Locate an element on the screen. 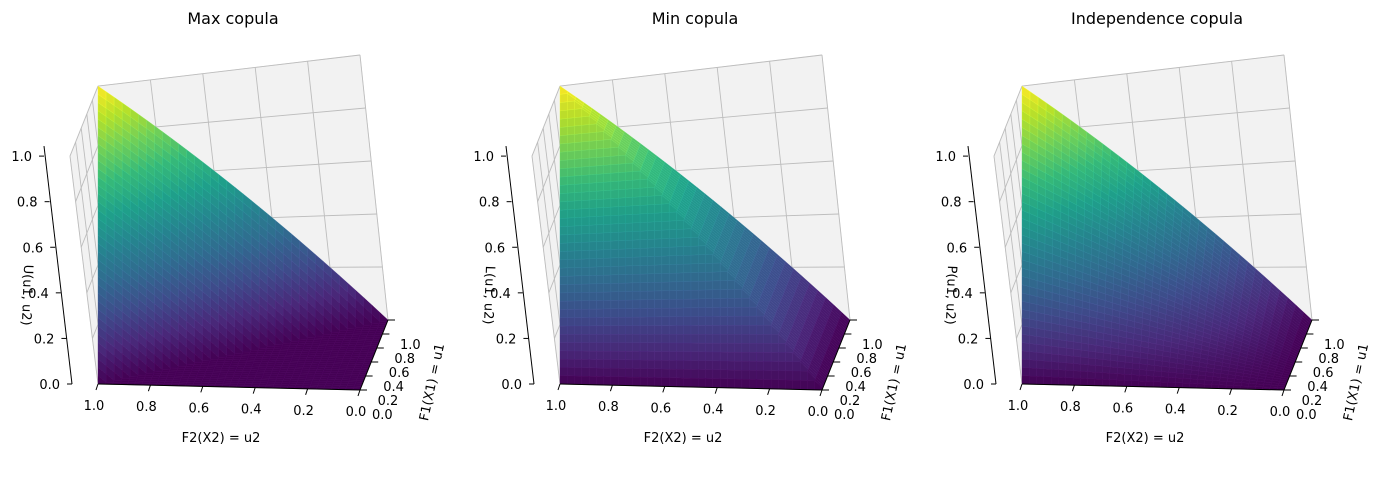 Image resolution: width=1389 pixels, height=489 pixels. x-axis-line is located at coordinates (229, 387).